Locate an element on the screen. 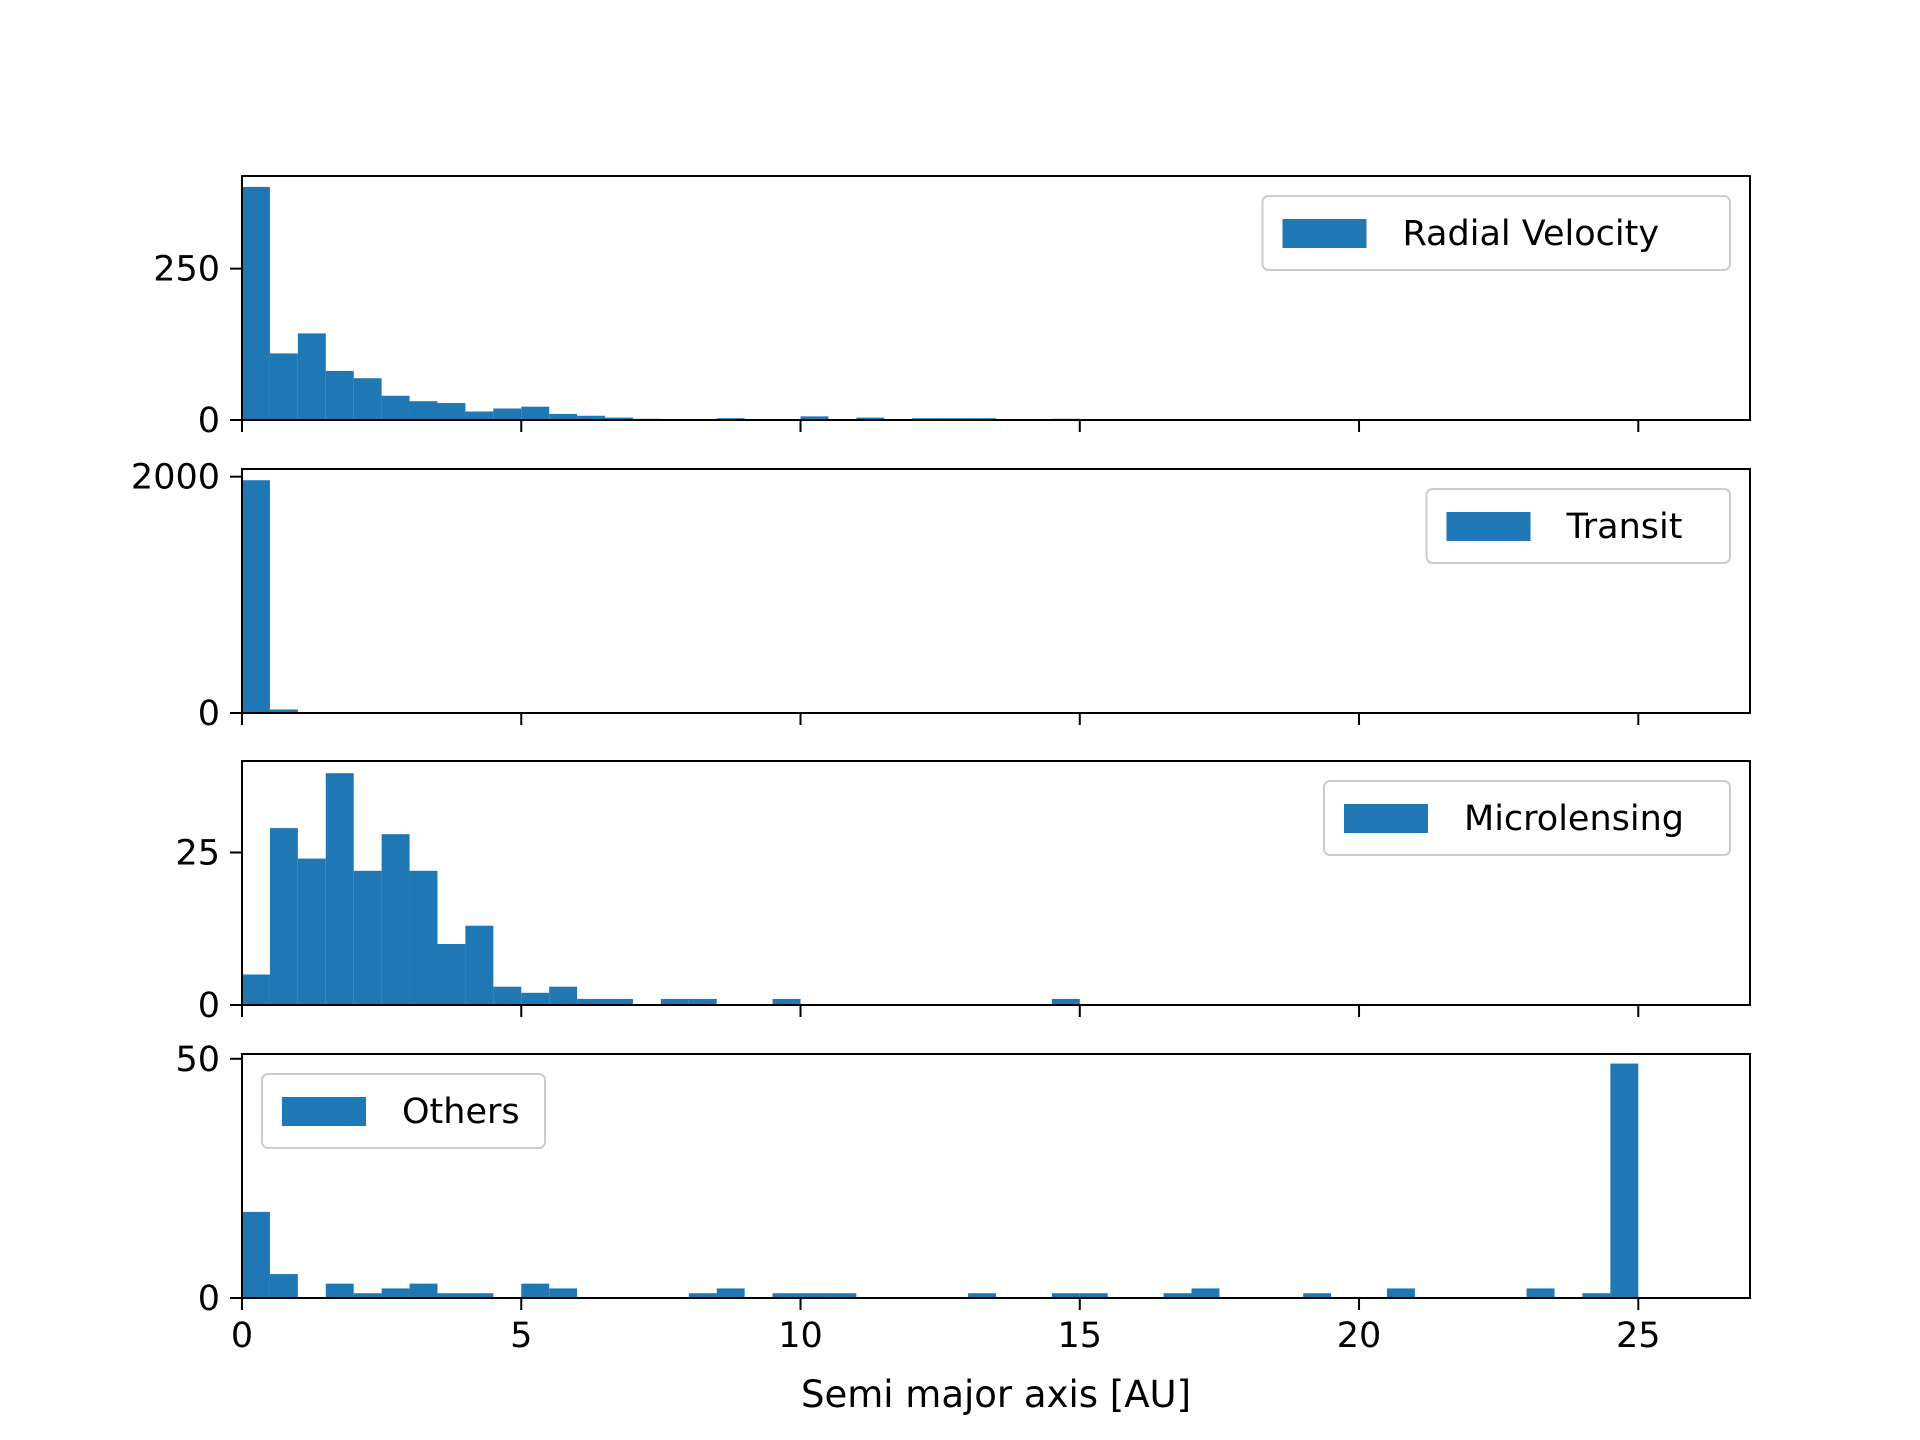 The image size is (1920, 1440). x-tick-label: 15 is located at coordinates (1080, 1336).